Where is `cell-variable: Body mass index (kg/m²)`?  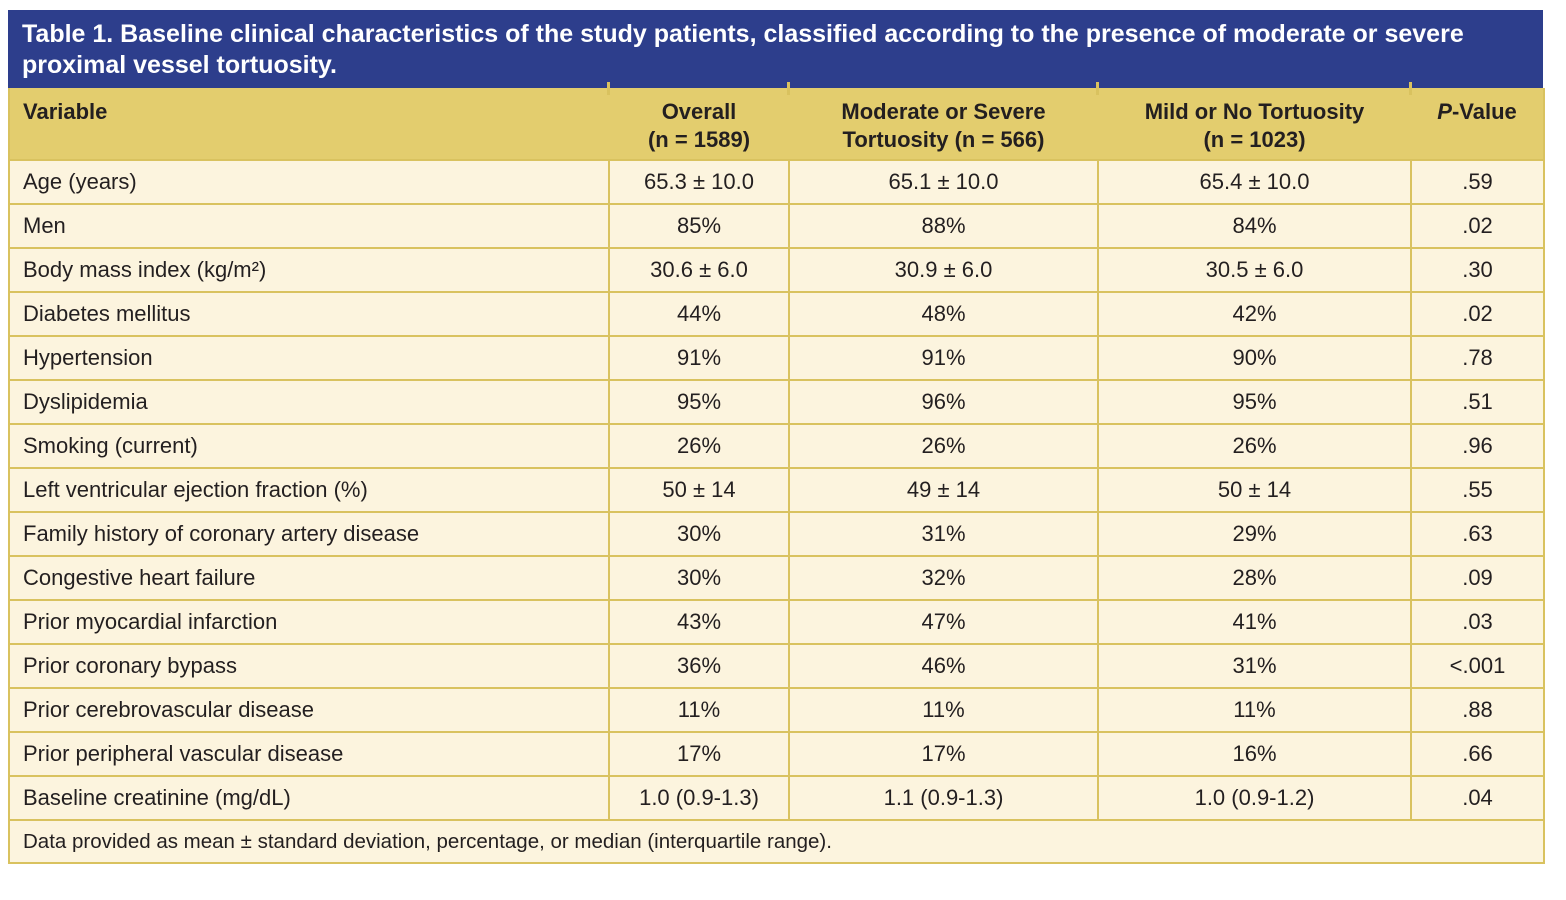 cell-variable: Body mass index (kg/m²) is located at coordinates (309, 270).